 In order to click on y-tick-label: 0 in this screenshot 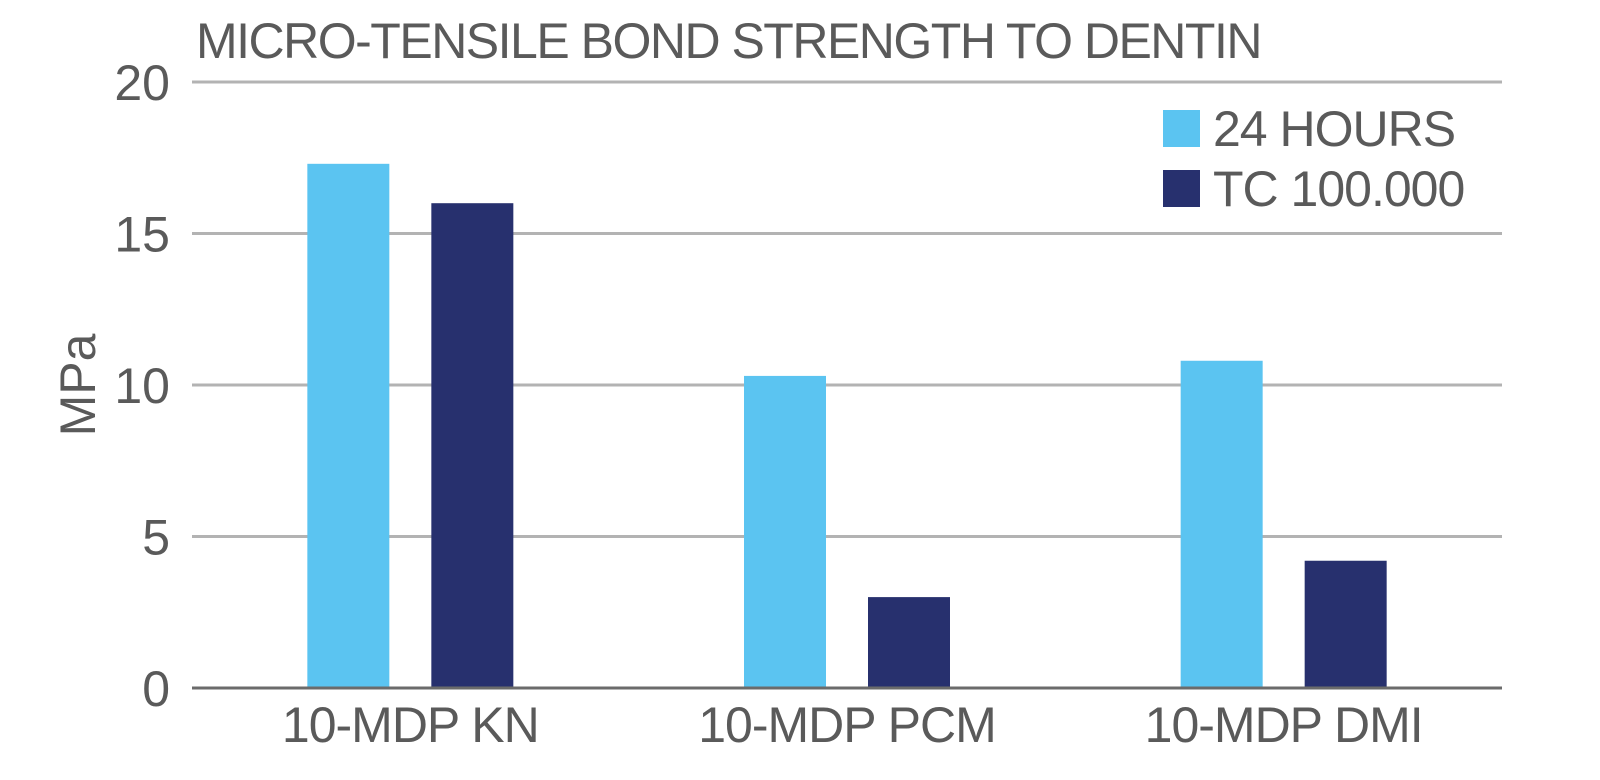, I will do `click(156, 689)`.